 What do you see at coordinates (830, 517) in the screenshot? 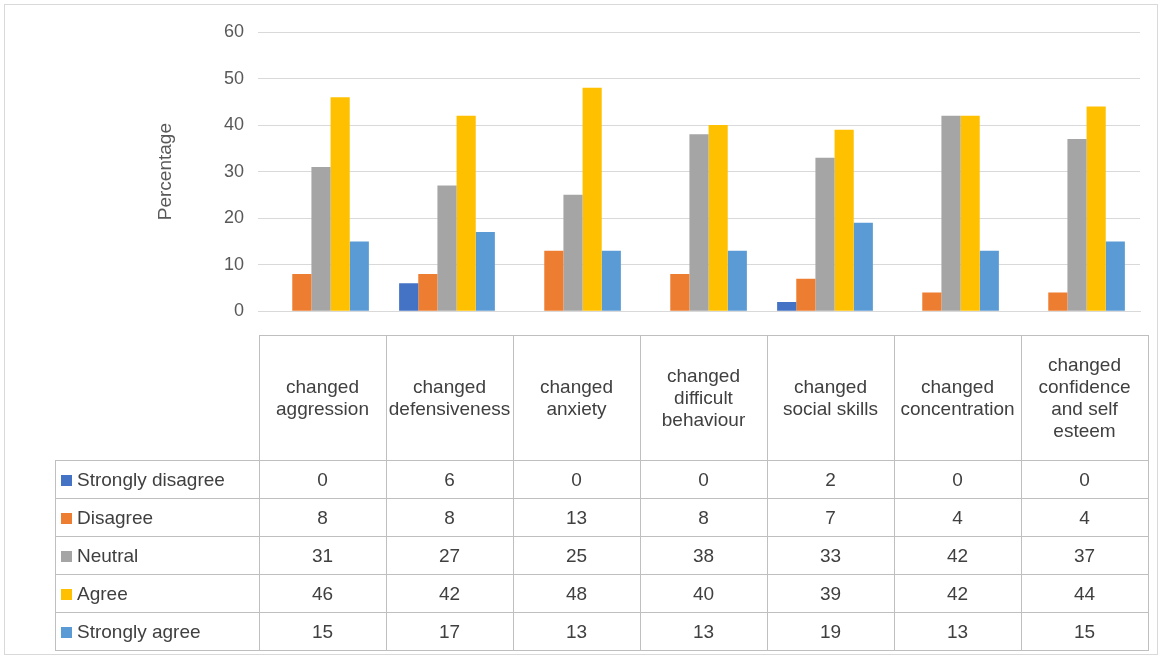
I see `data-label: 7` at bounding box center [830, 517].